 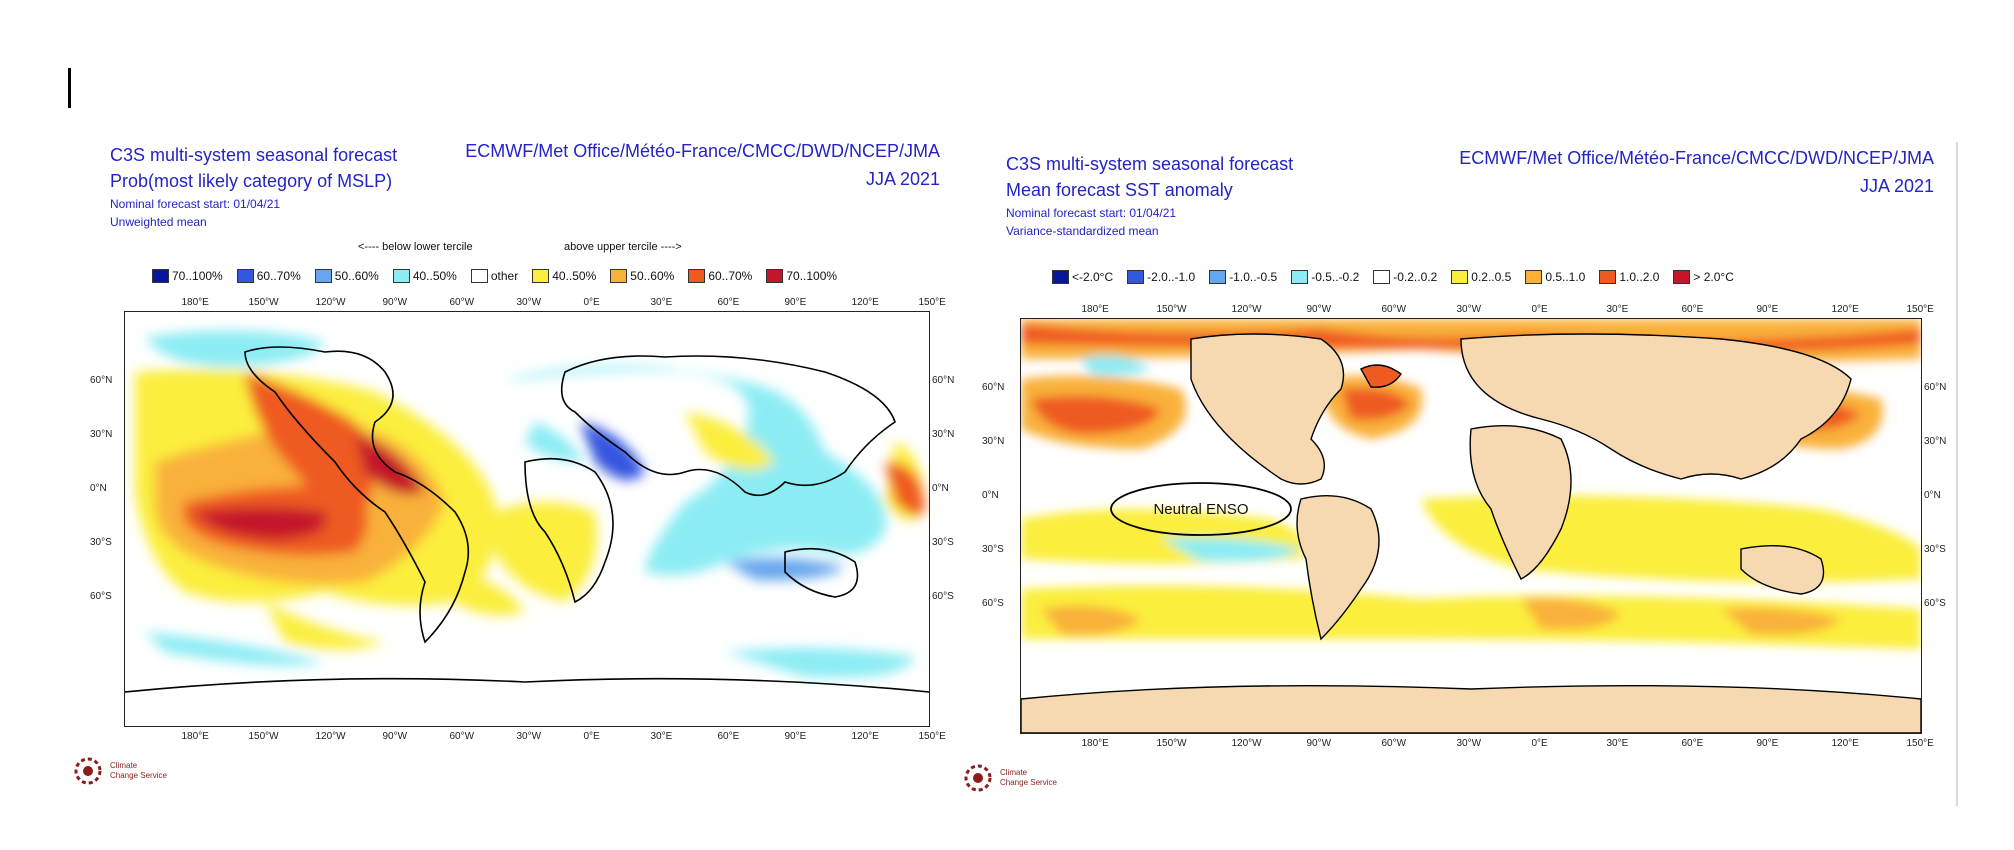 I want to click on logo-line1-left: Climate, so click(x=124, y=765).